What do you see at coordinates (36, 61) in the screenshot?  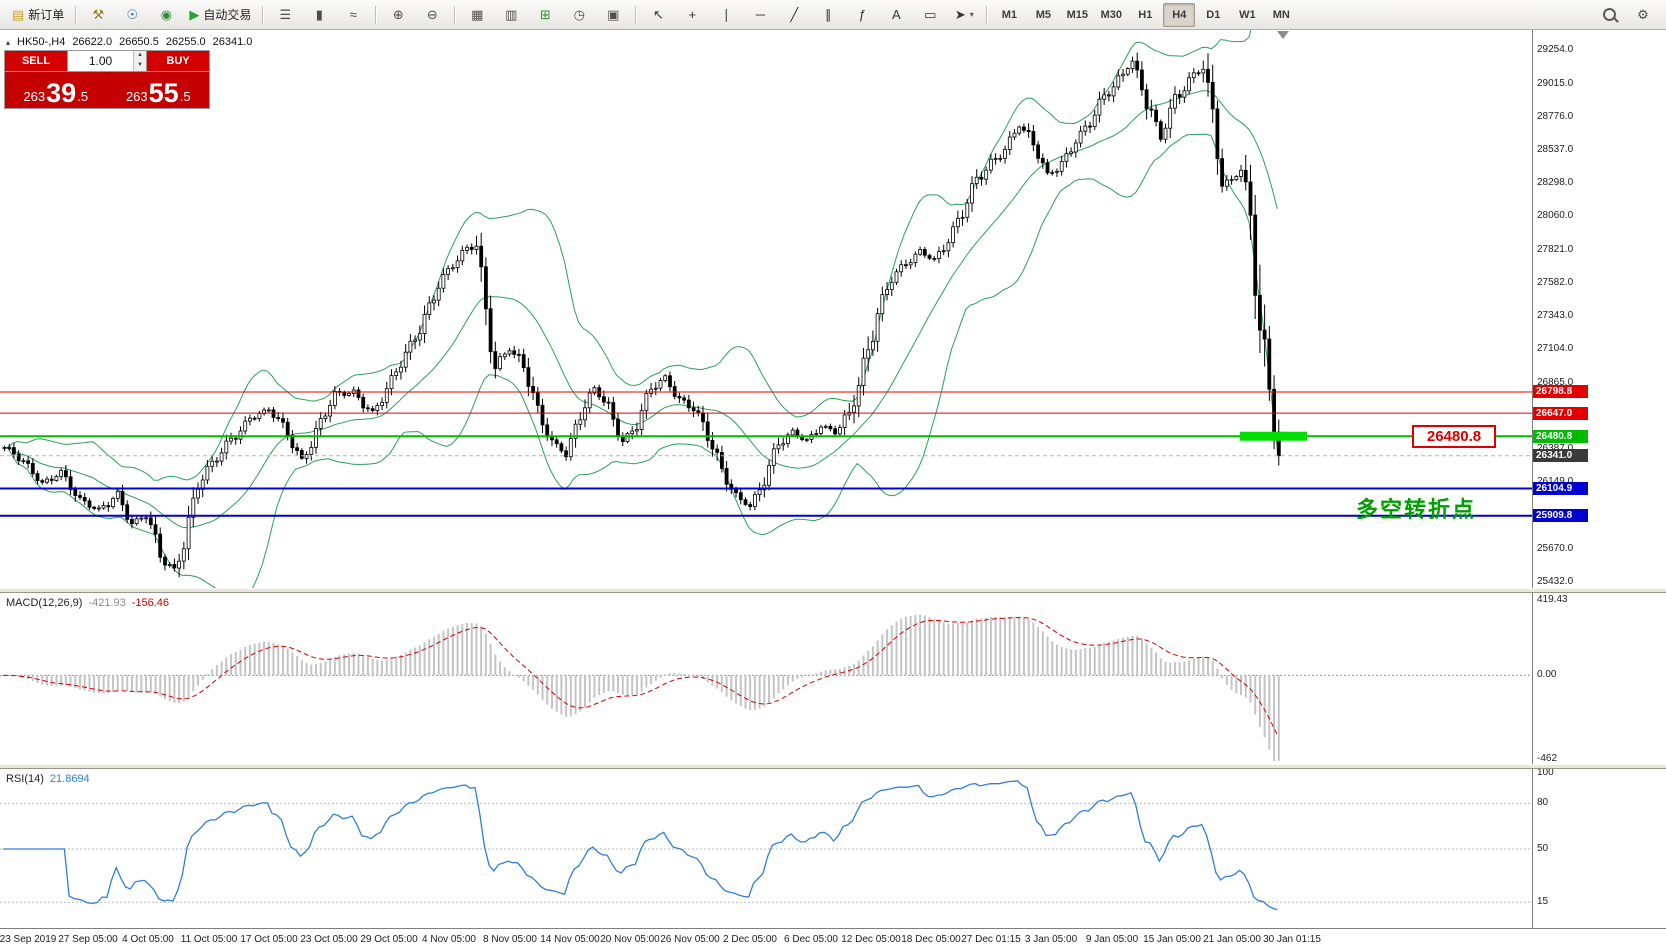 I see `sell-button: SELL` at bounding box center [36, 61].